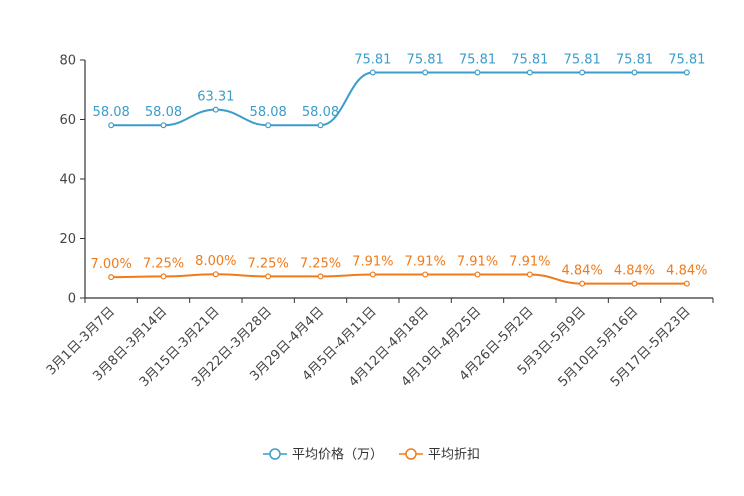 The height and width of the screenshot is (496, 744). Describe the element at coordinates (67, 180) in the screenshot. I see `y-tick-label: 40` at that location.